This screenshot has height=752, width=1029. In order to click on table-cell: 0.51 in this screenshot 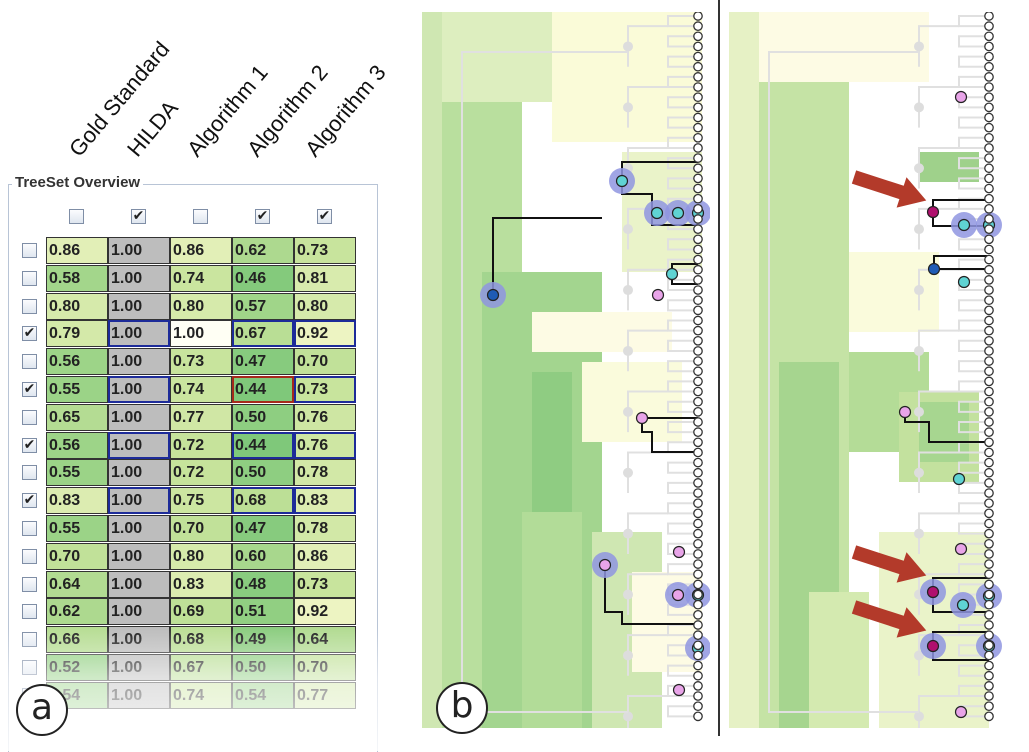, I will do `click(263, 612)`.